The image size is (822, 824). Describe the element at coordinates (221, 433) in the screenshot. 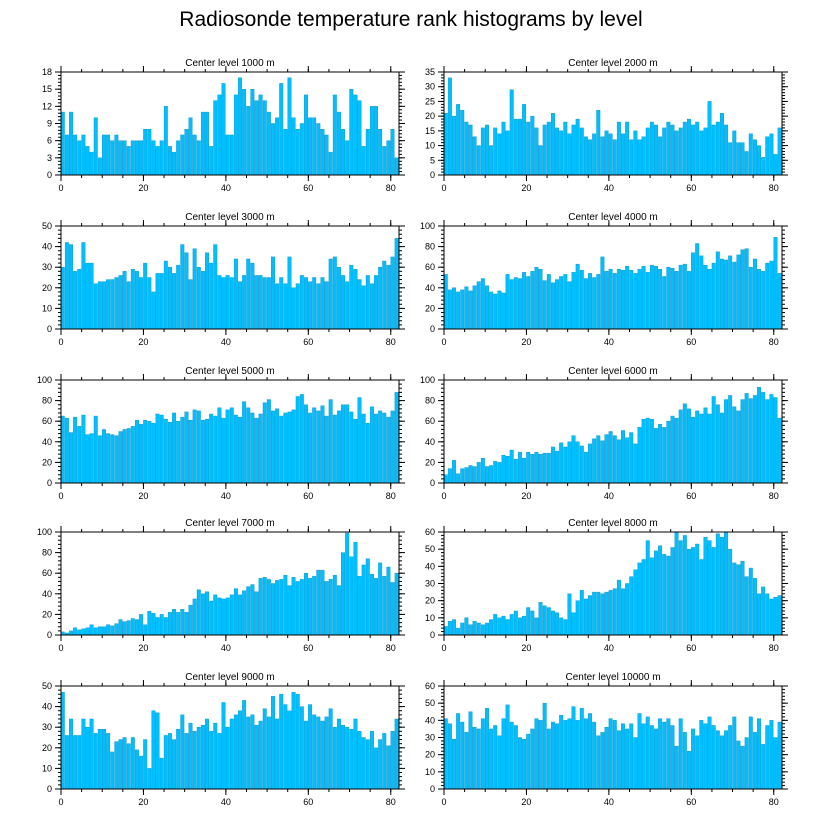

I see `panel-5: Center level 5000 m 0 20 40 60 80 100 0 20 40 60 80` at that location.